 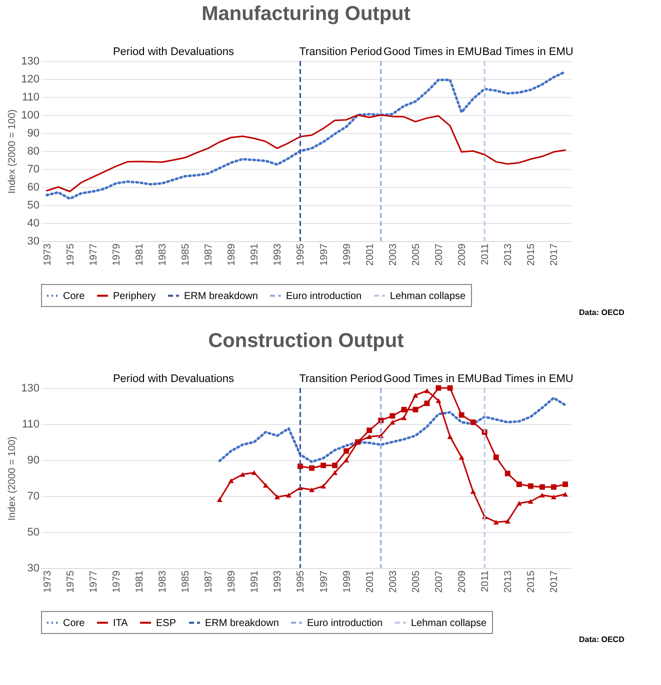 I want to click on x-tick-label: 1995, so click(x=301, y=254).